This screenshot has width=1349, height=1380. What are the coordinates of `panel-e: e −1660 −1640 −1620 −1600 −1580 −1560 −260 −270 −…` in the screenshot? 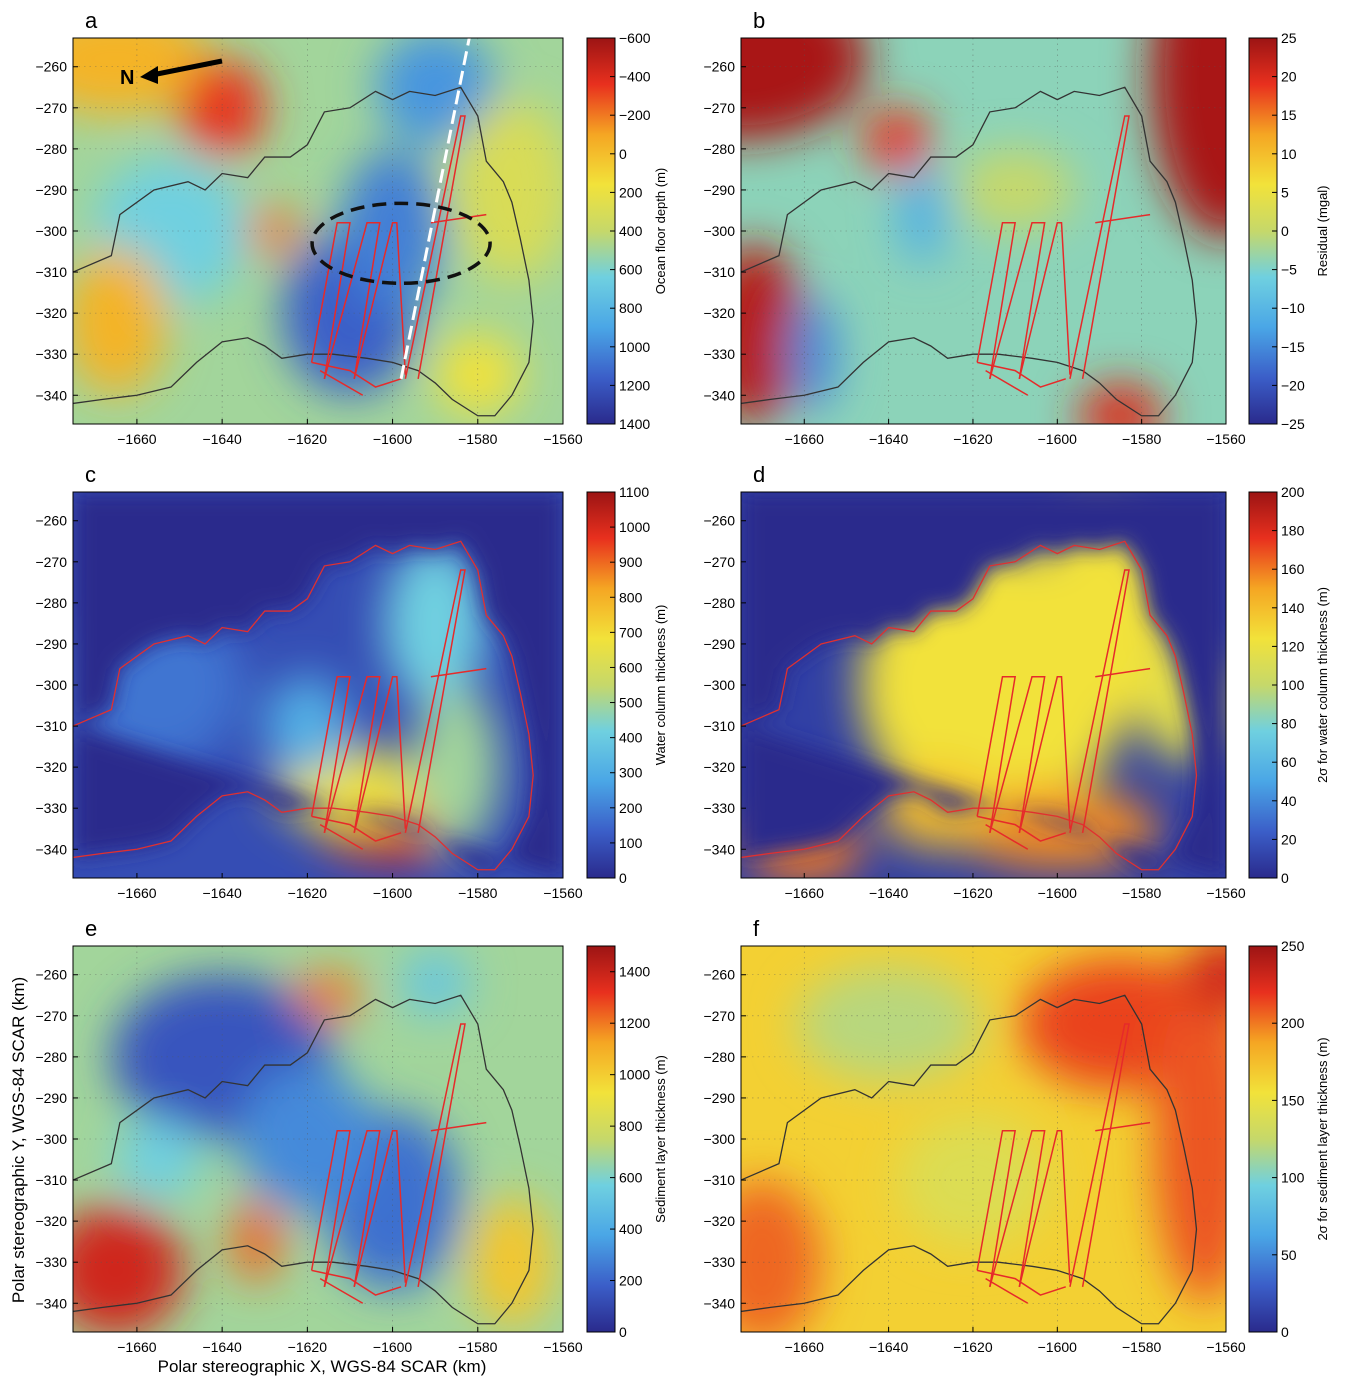 It's located at (351, 1135).